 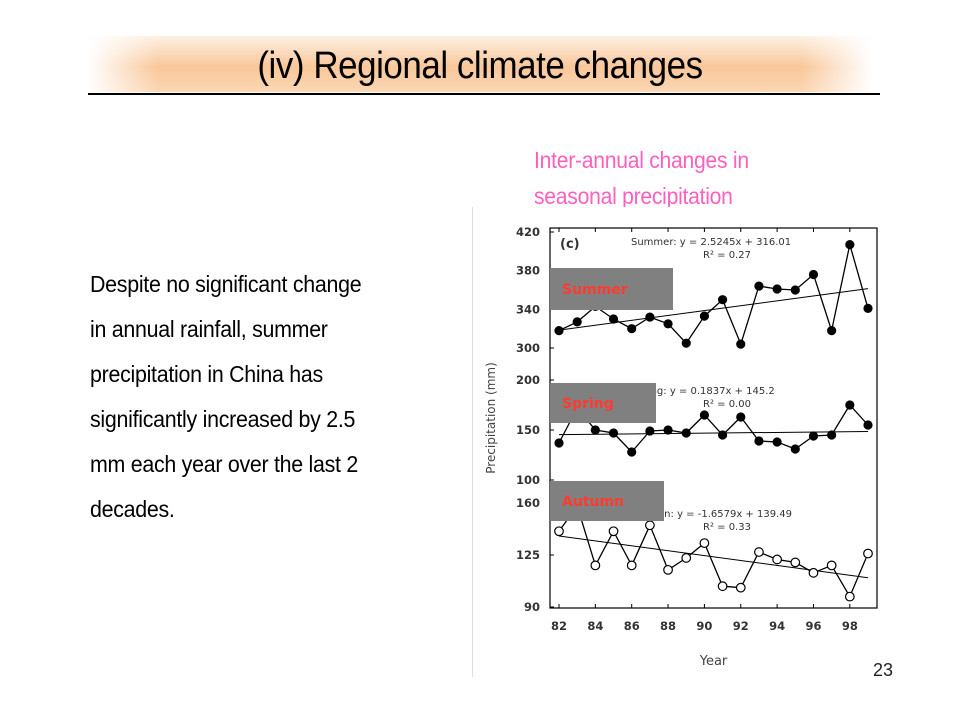 I want to click on slide-title: (iv) Regional climate changes, so click(x=480, y=66).